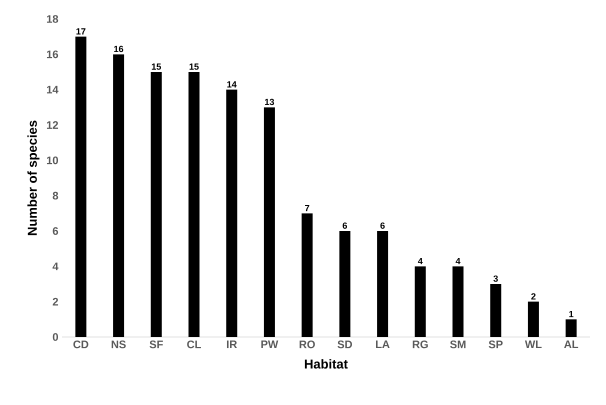 The height and width of the screenshot is (405, 606). Describe the element at coordinates (33, 178) in the screenshot. I see `y-axis-title: Number of species` at that location.